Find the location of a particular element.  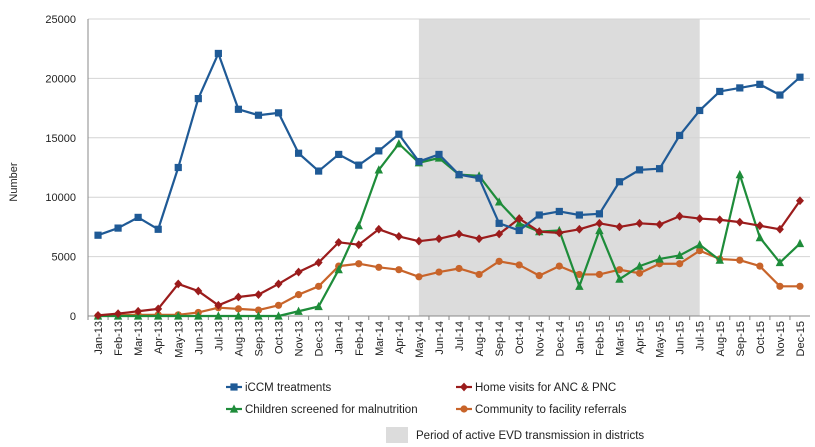

x-tick-label: Sep-15 is located at coordinates (741, 338).